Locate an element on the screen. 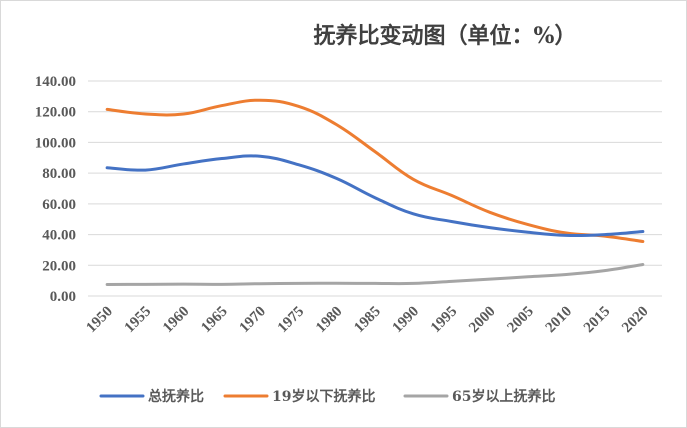 This screenshot has height=428, width=687. x-tick-label: 1980 is located at coordinates (329, 320).